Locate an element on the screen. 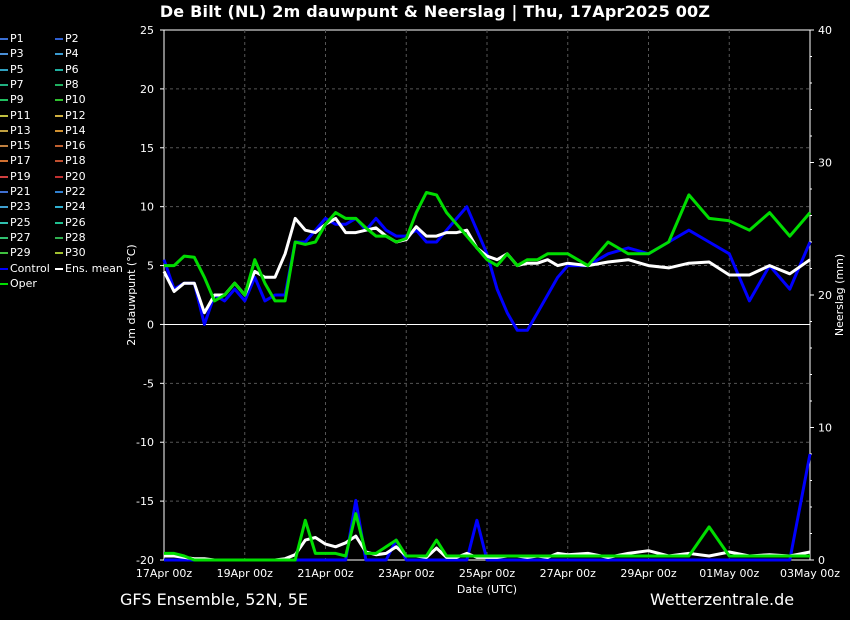  legend-label: P14 is located at coordinates (75, 130).